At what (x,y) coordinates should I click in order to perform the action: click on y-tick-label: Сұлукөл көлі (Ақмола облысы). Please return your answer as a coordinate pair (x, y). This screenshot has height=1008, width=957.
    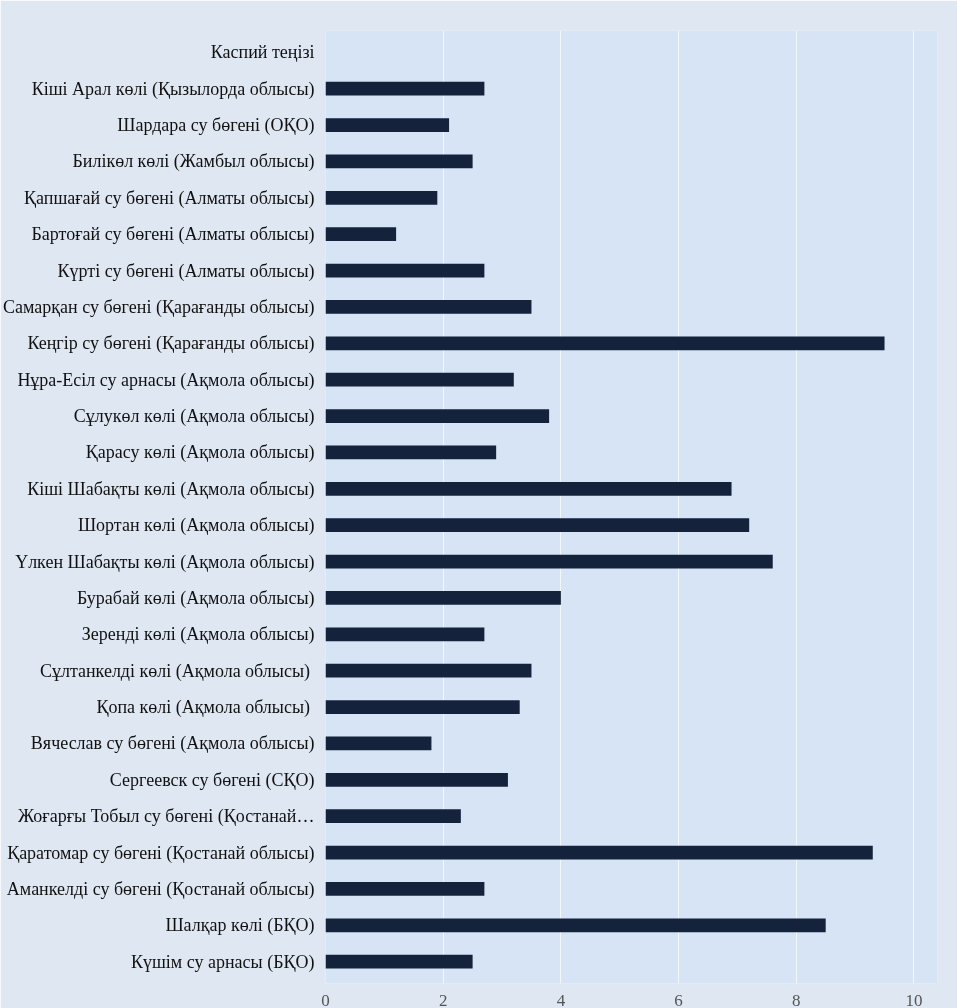
    Looking at the image, I should click on (194, 417).